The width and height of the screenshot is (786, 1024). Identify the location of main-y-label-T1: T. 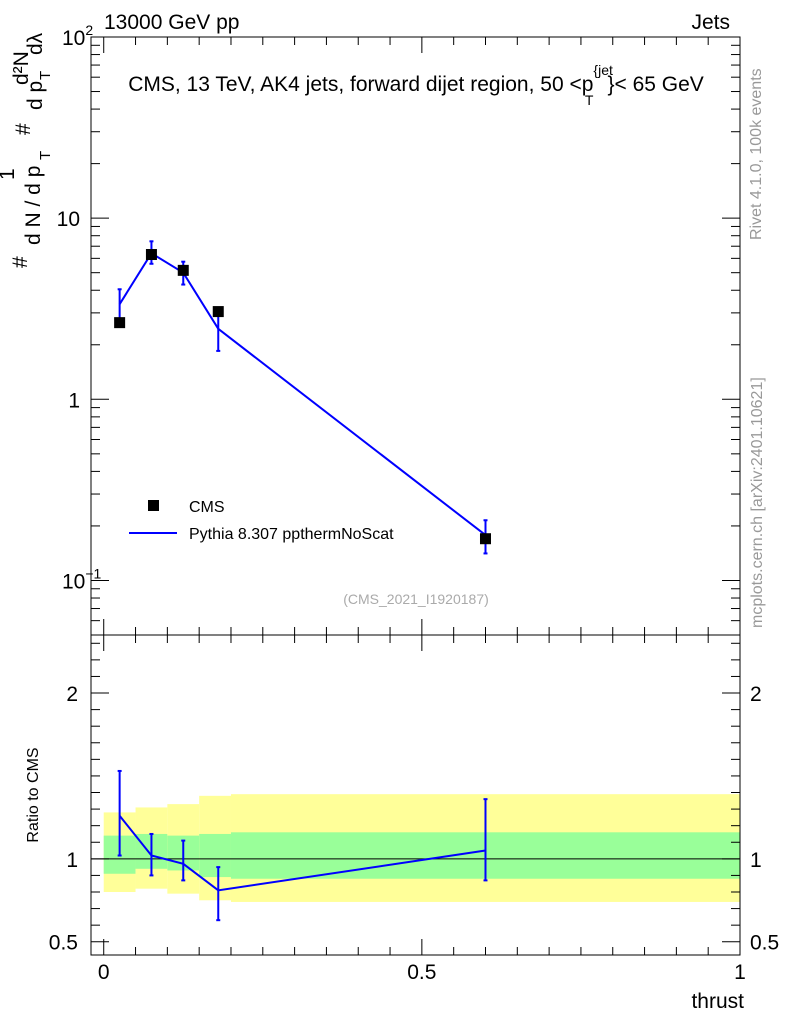
(45, 155).